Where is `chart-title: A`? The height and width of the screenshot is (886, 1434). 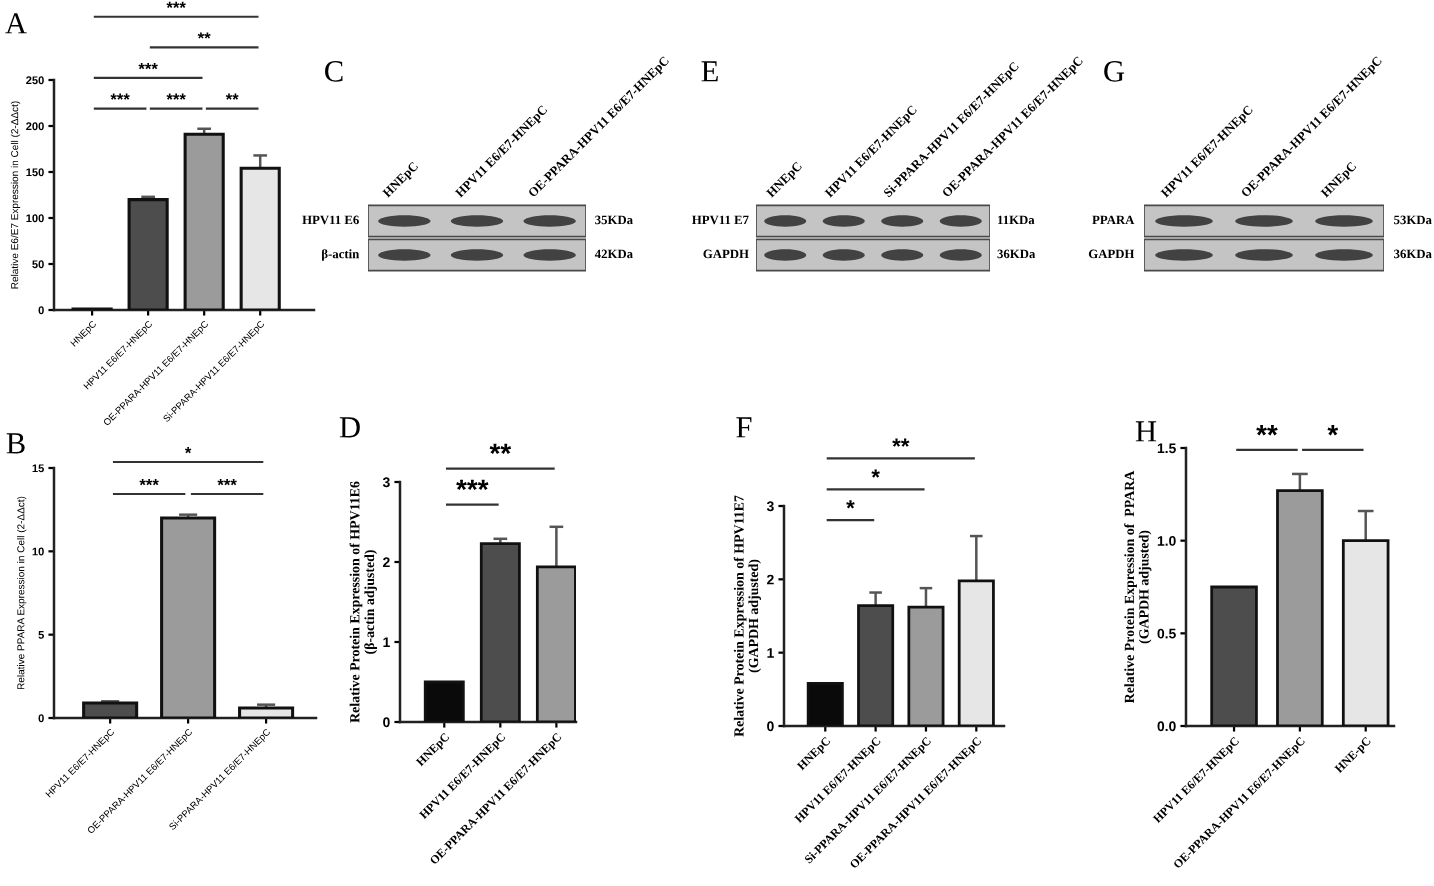 chart-title: A is located at coordinates (16, 23).